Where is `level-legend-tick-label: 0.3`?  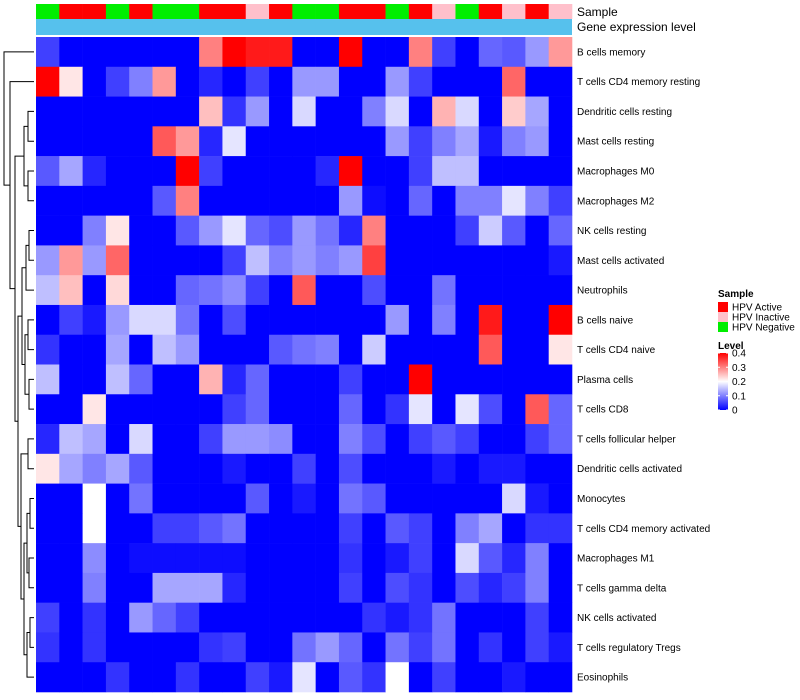
level-legend-tick-label: 0.3 is located at coordinates (739, 368).